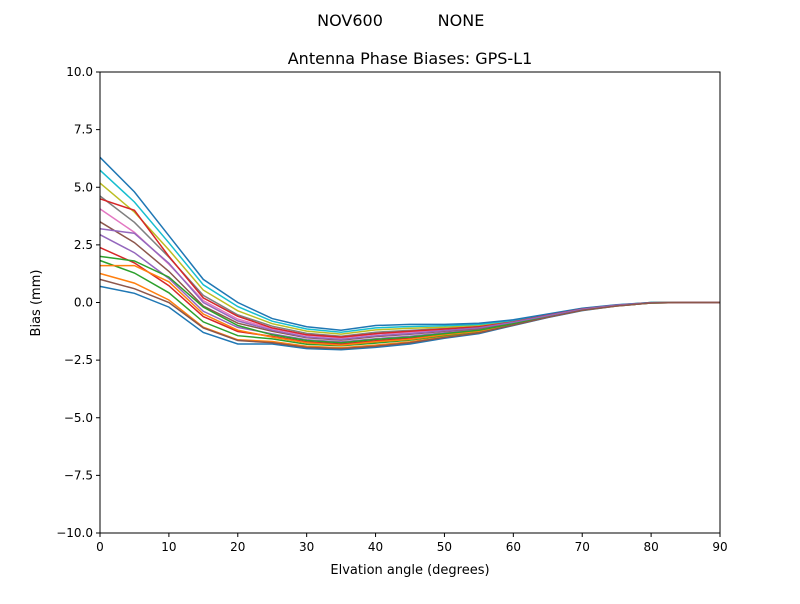 This screenshot has width=800, height=604. What do you see at coordinates (83, 187) in the screenshot?
I see `y-tick-label: 5.0` at bounding box center [83, 187].